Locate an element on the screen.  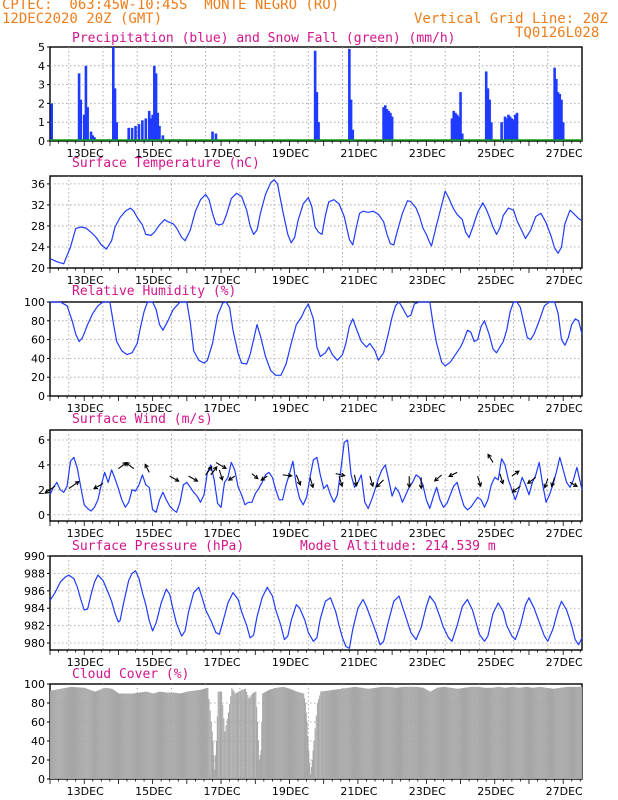
precip-ytick-label: 0 is located at coordinates (41, 141).